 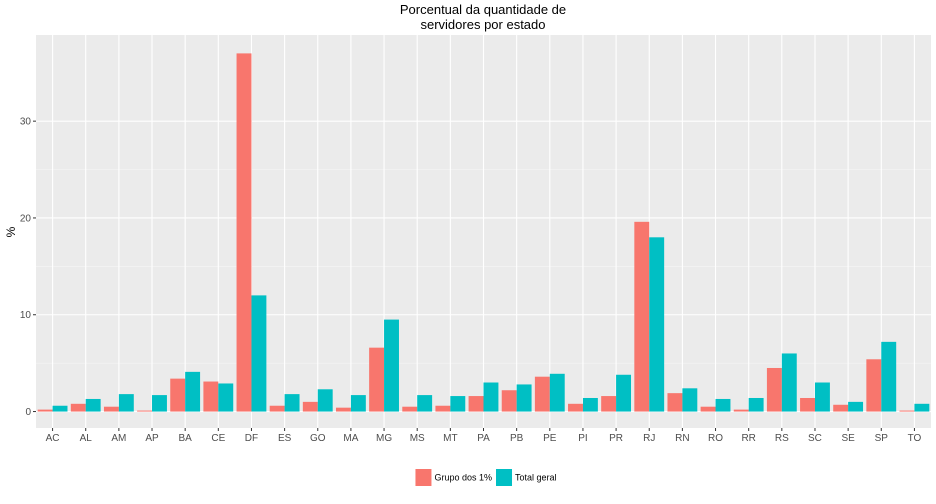 What do you see at coordinates (28, 267) in the screenshot?
I see `y-axis: 0 10 20 30` at bounding box center [28, 267].